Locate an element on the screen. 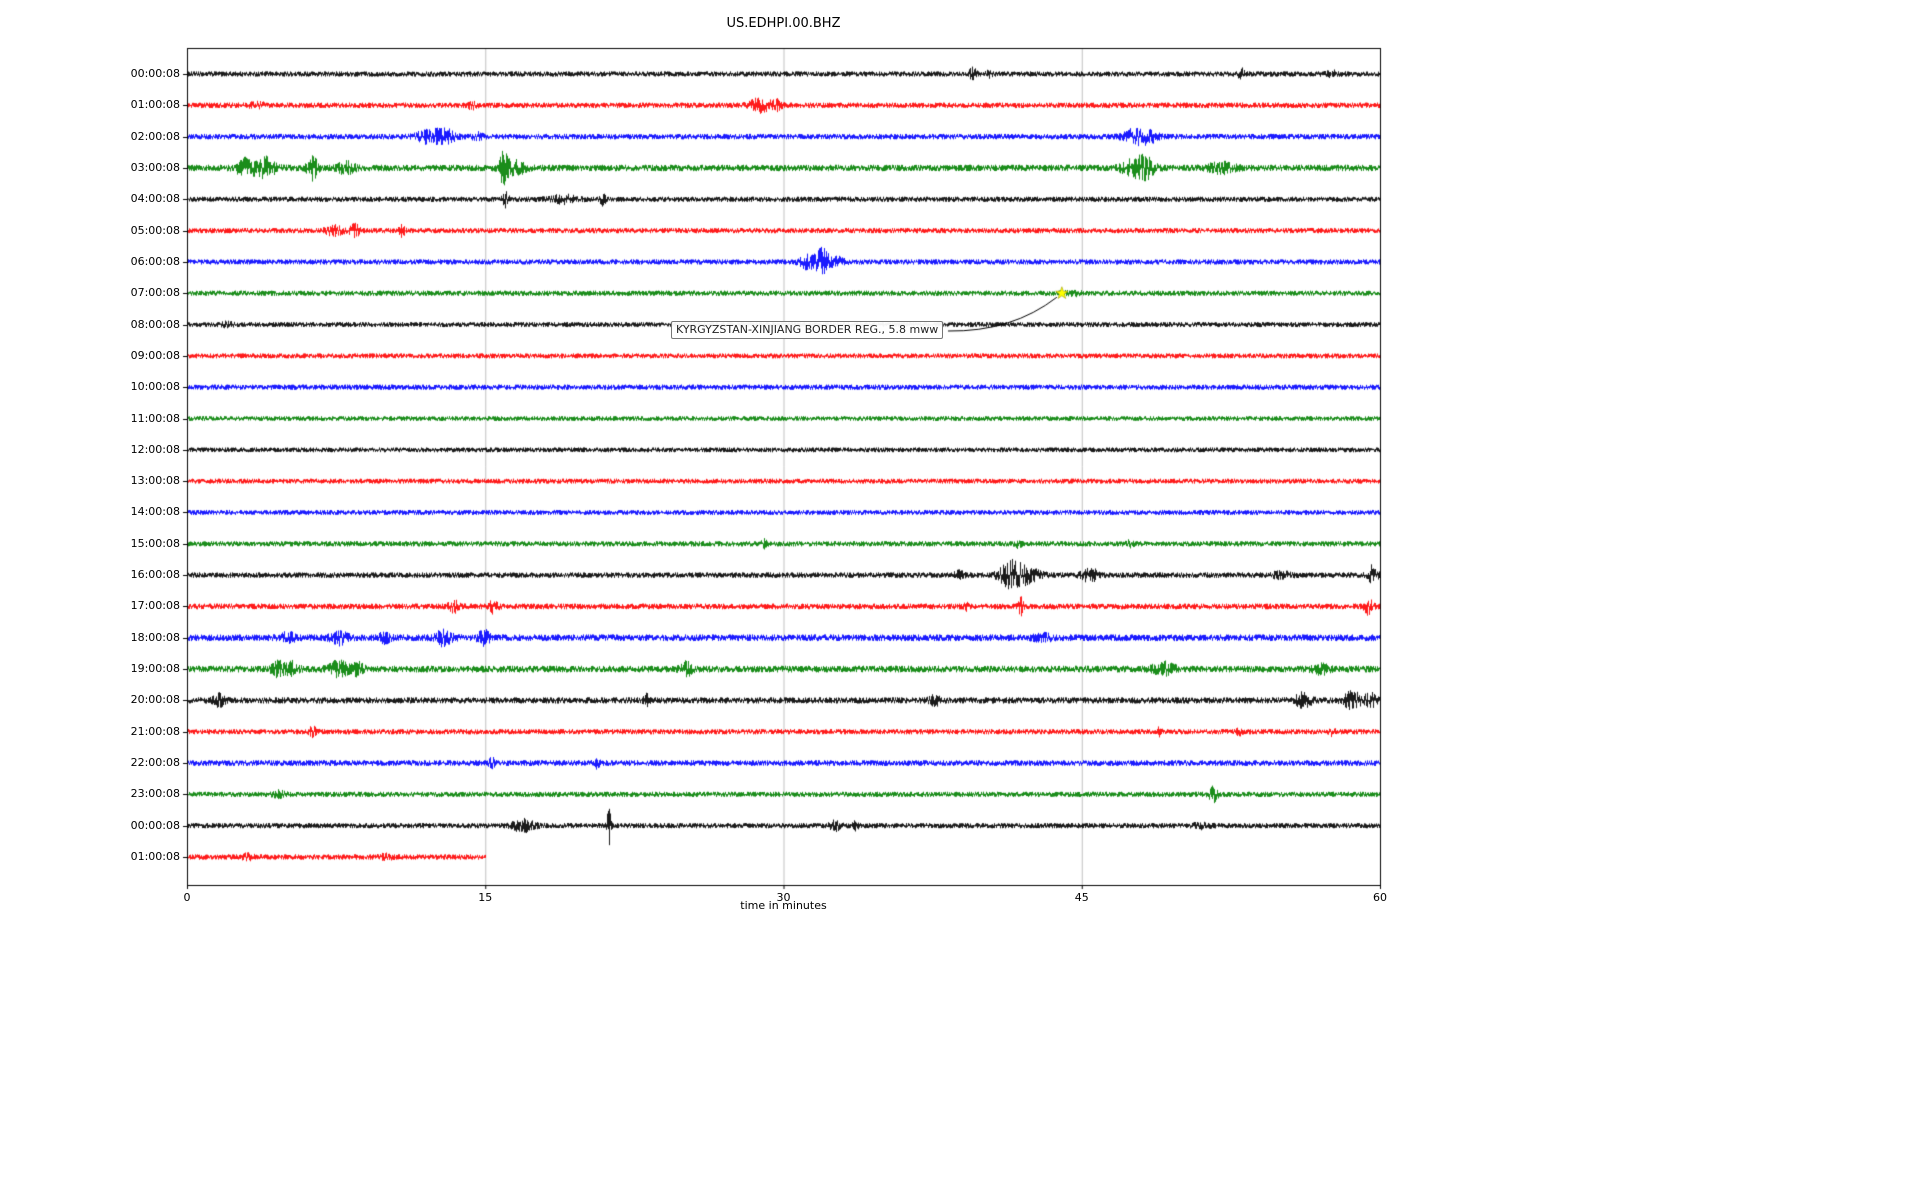  row-label: 21:00:08 is located at coordinates (155, 731).